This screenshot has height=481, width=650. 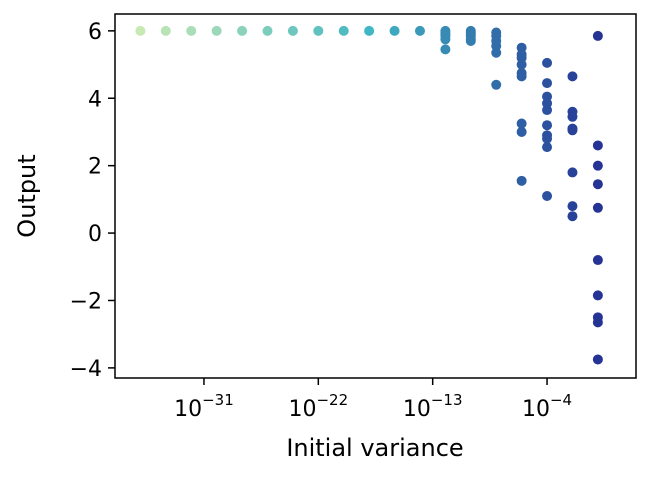 I want to click on x-tick-label: 10−13, so click(x=433, y=406).